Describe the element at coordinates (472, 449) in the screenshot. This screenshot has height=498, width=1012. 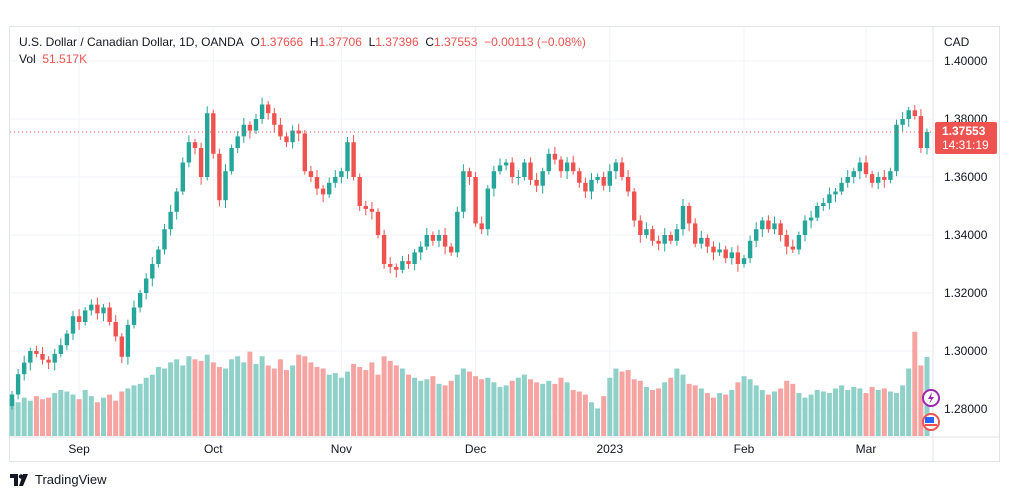
I see `time-axis: Sep Oct Nov Dec 2023 Feb Mar` at that location.